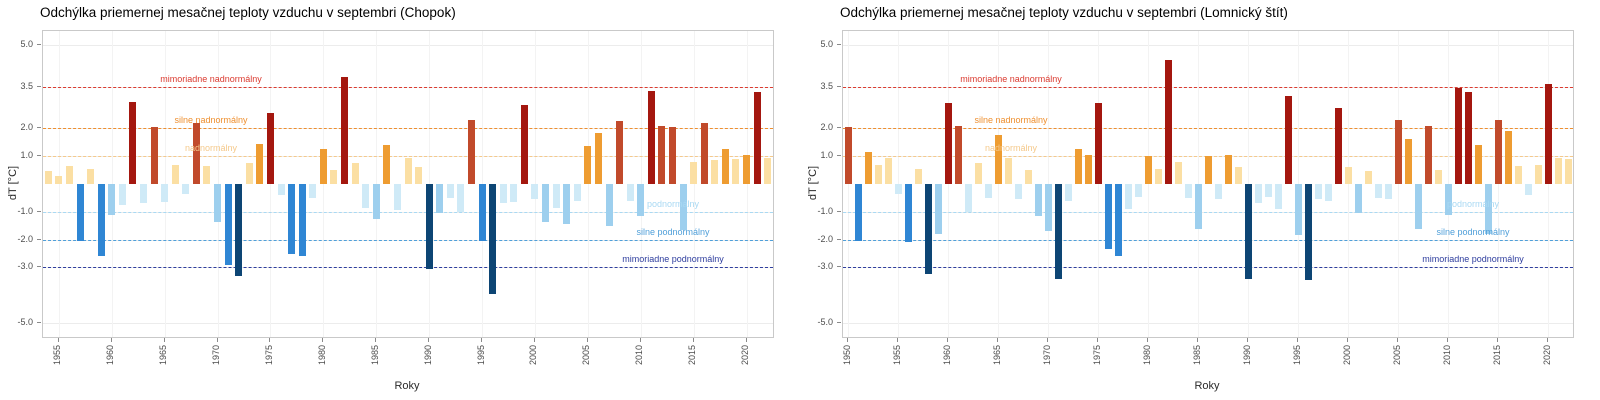  Describe the element at coordinates (1548, 133) in the screenshot. I see `bar-2020` at that location.